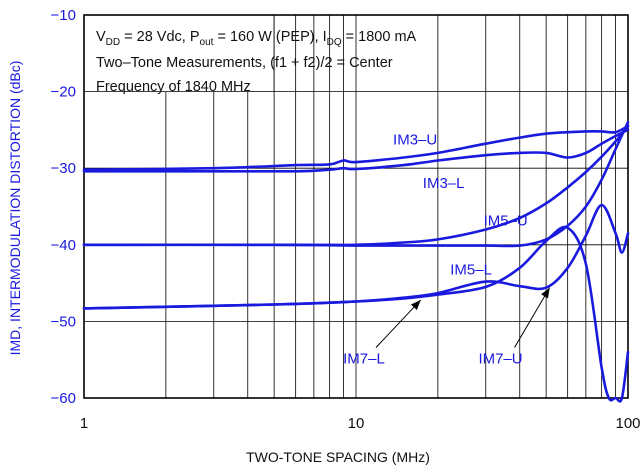 This screenshot has width=643, height=474. Describe the element at coordinates (63, 92) in the screenshot. I see `y-tick-label: −20` at that location.